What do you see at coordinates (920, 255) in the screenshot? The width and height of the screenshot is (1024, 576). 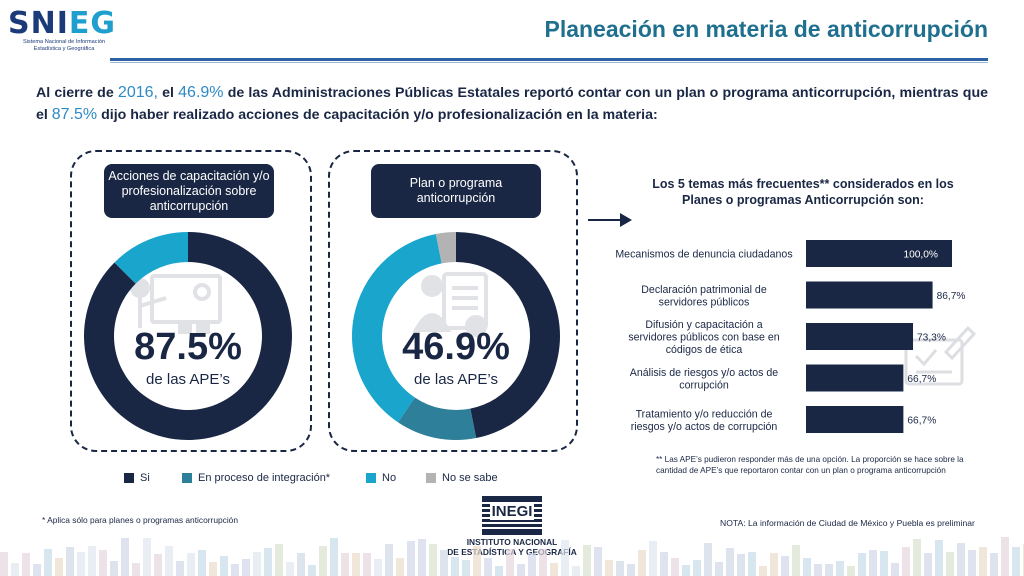 I see `bar-value-label-1: 100,0%` at bounding box center [920, 255].